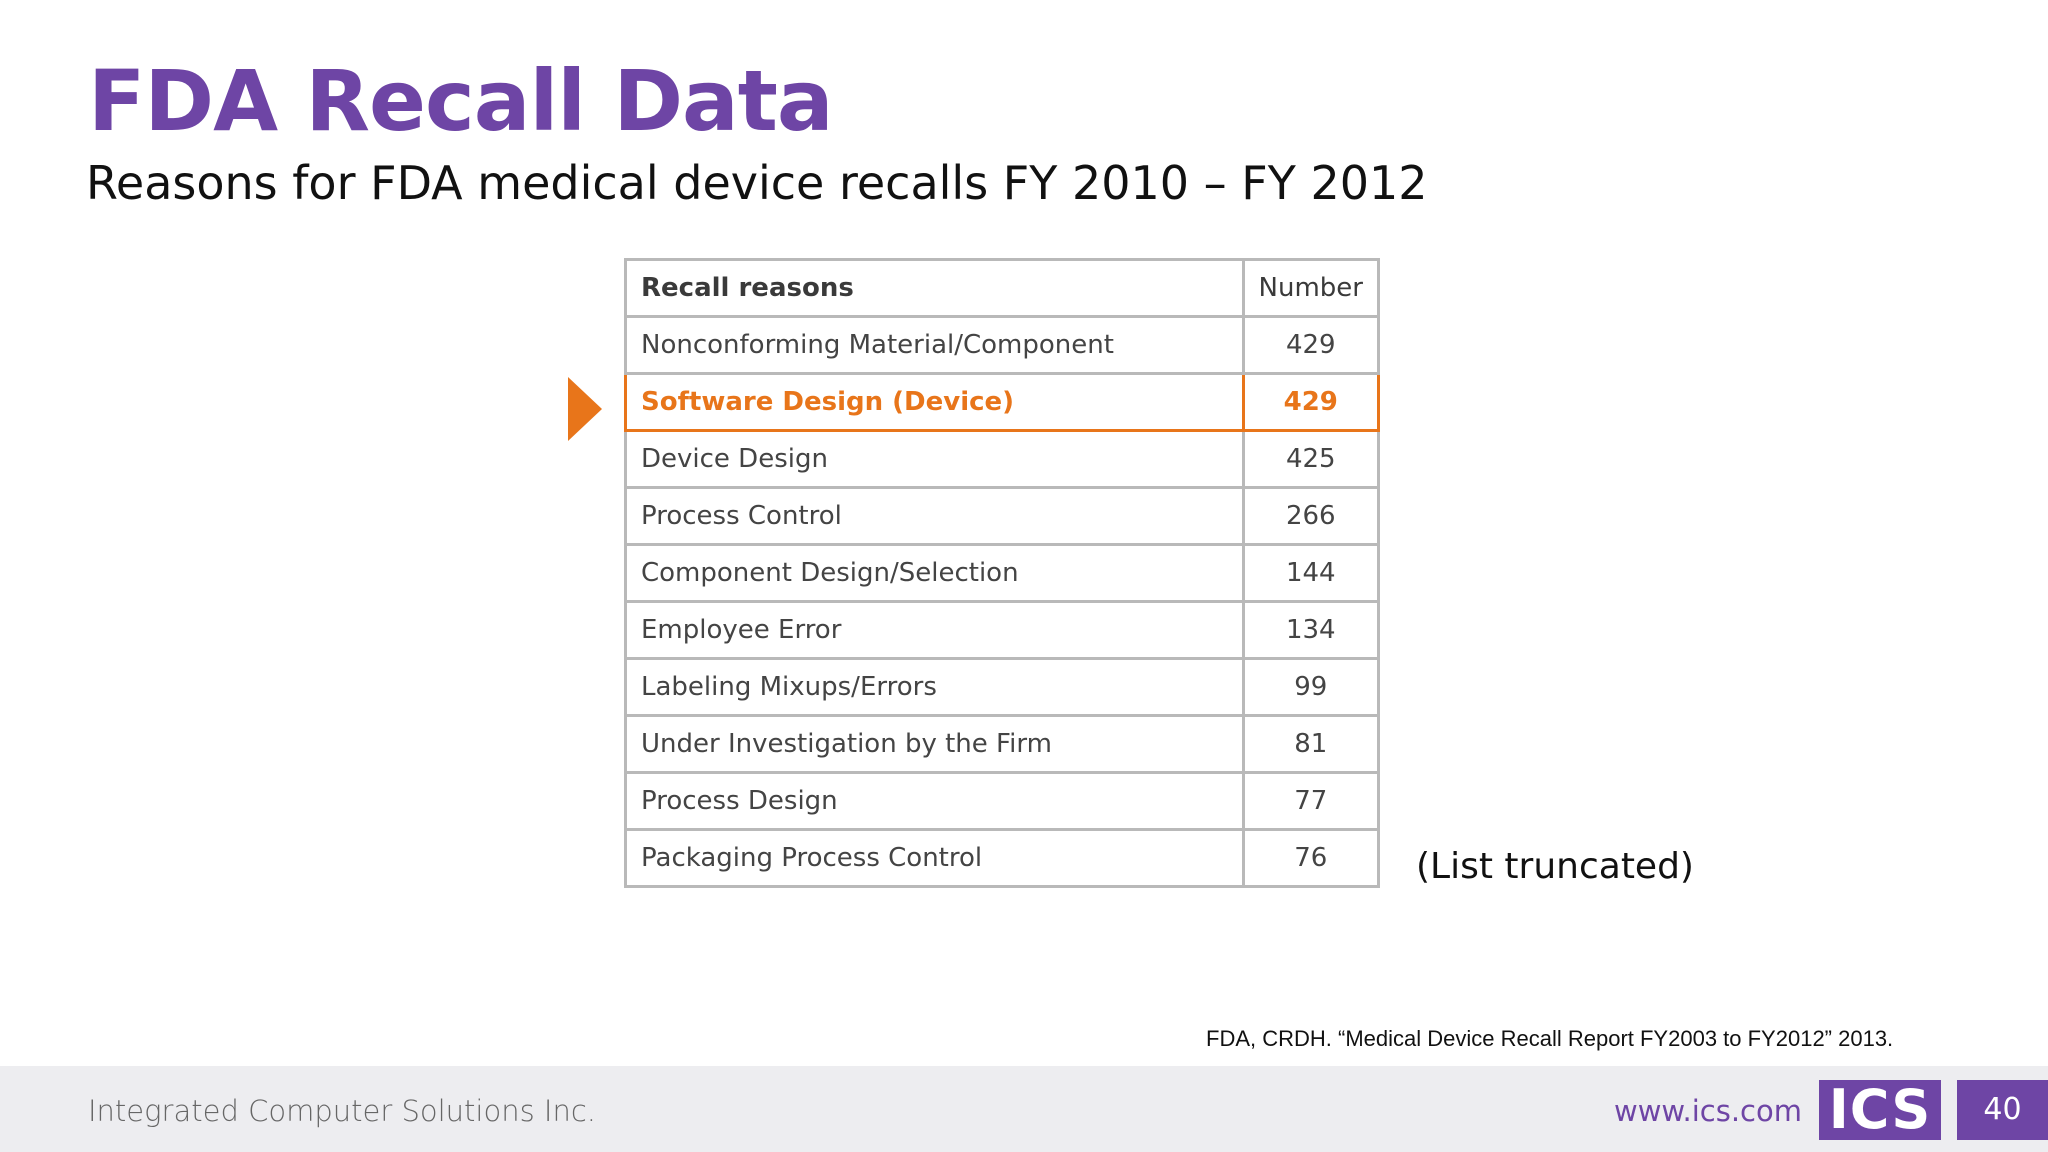  I want to click on table-row-highlighted: Software Design (Device) 429, so click(1002, 402).